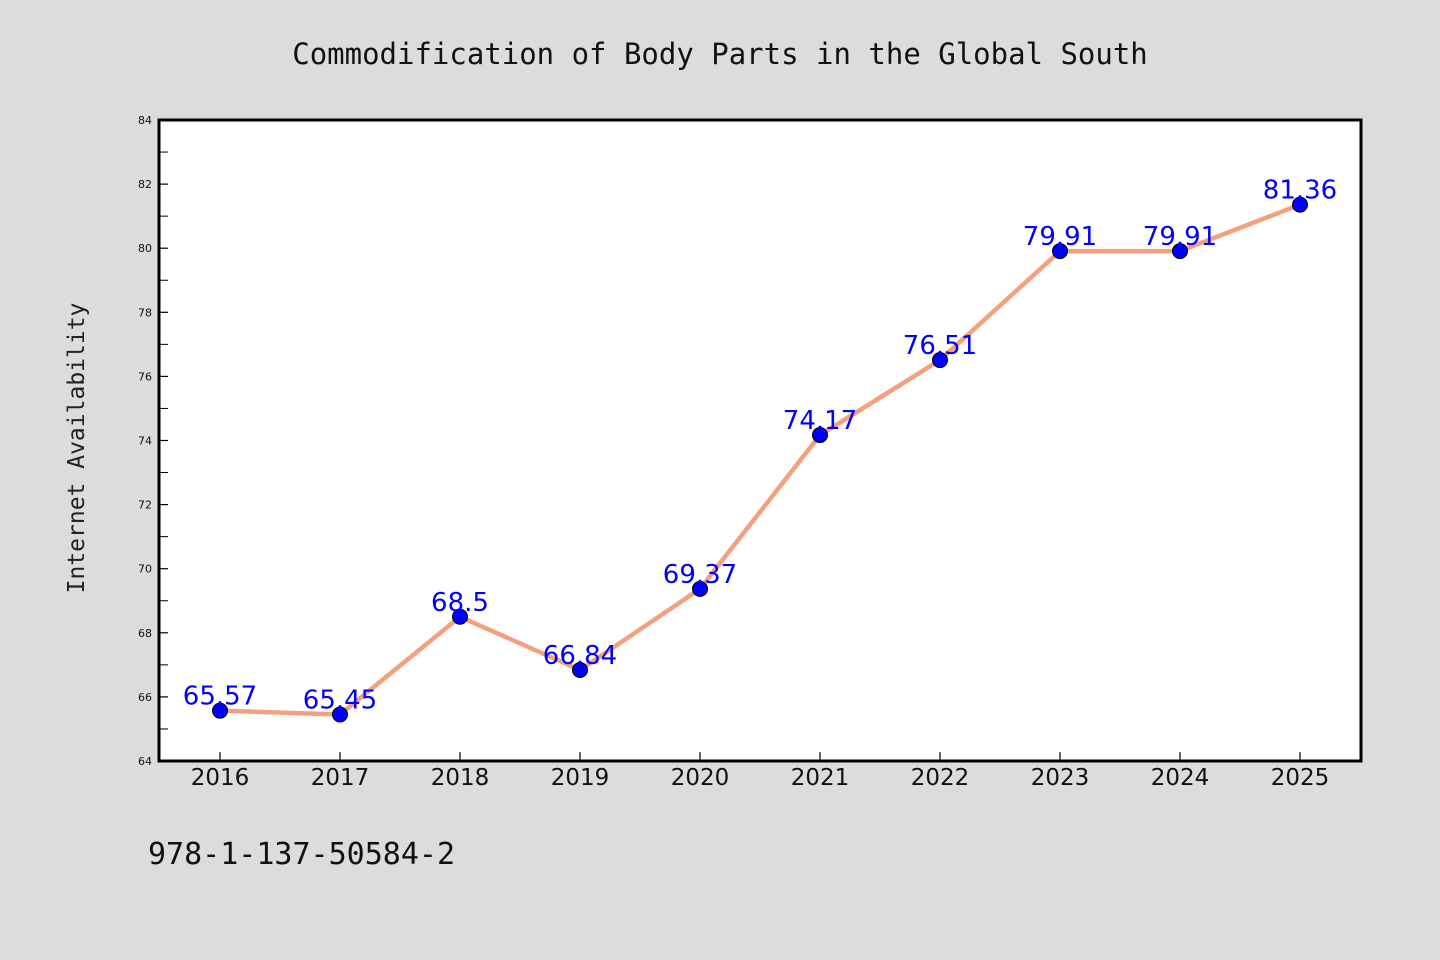  I want to click on y-tick-label: 82, so click(145, 184).